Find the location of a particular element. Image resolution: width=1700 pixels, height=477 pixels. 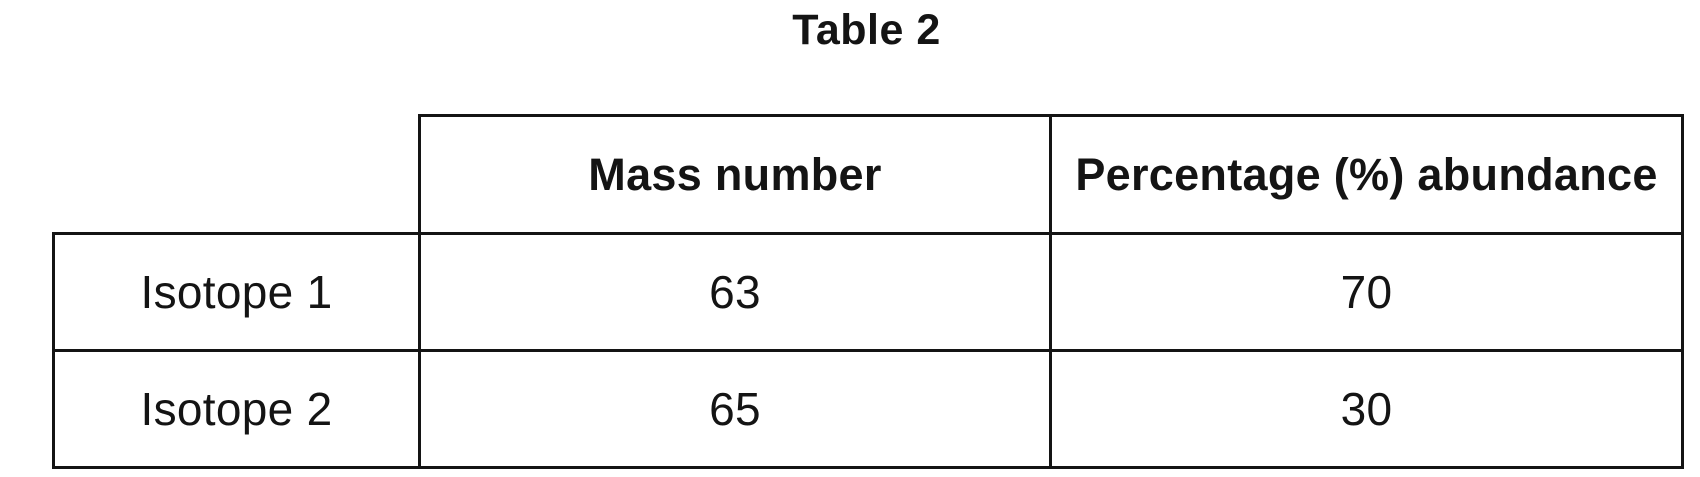

cell-isotope-2-mass-number: 65 is located at coordinates (735, 409).